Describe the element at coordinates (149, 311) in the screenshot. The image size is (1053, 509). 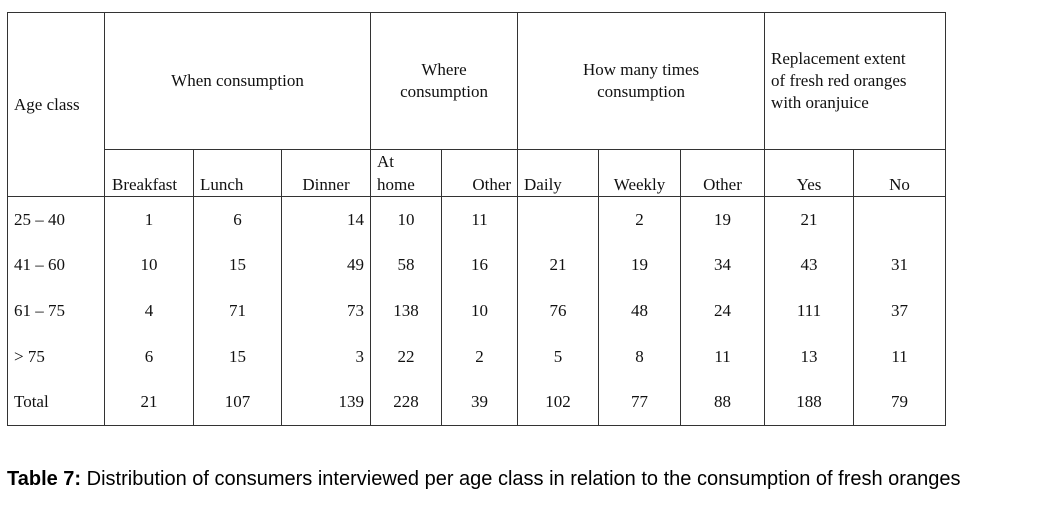
I see `breakfast-cell: 4` at that location.